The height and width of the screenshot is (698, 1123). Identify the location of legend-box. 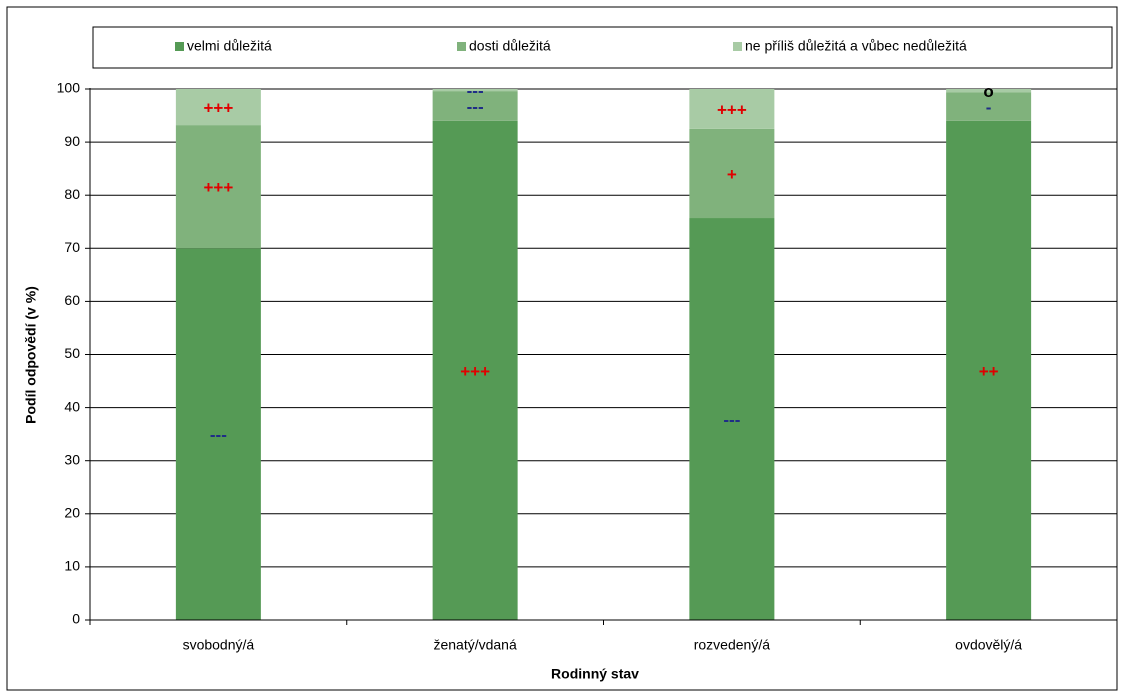
(602, 47).